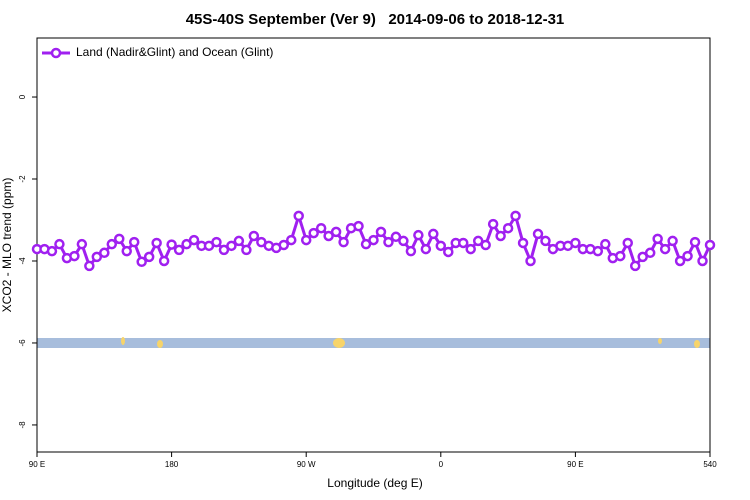 The width and height of the screenshot is (750, 500). What do you see at coordinates (374, 483) in the screenshot?
I see `x-axis-label: Longitude (deg E)` at bounding box center [374, 483].